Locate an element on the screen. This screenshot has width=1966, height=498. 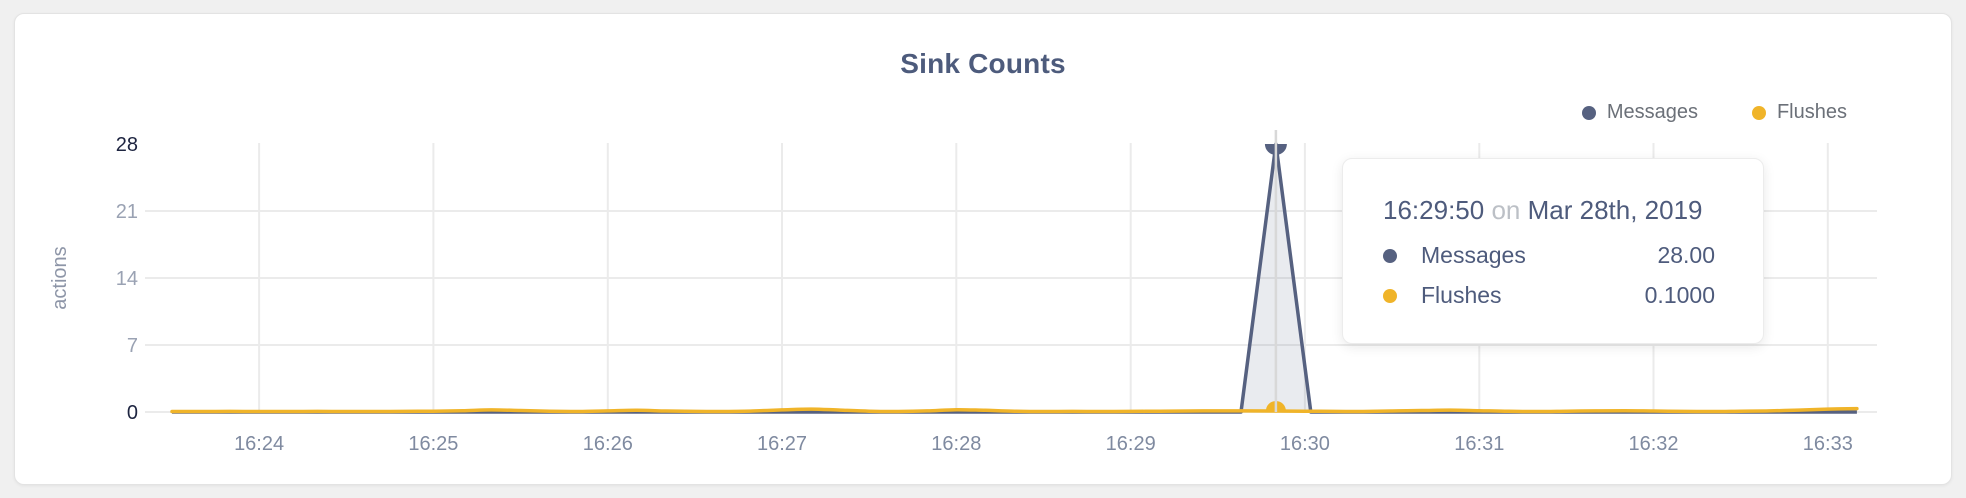
y-tick-label: 7 is located at coordinates (132, 346).